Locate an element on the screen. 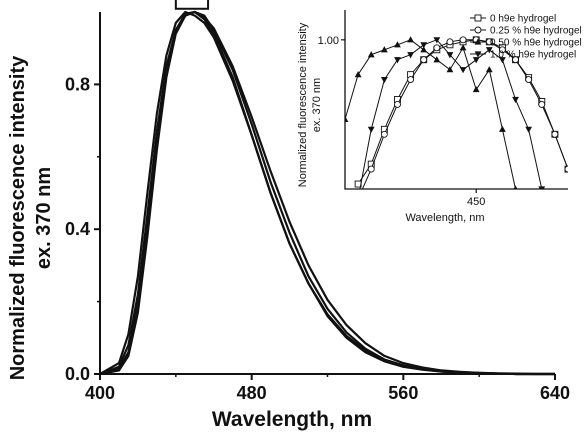  legend-label: 0 h9e hydrogel is located at coordinates (523, 19).